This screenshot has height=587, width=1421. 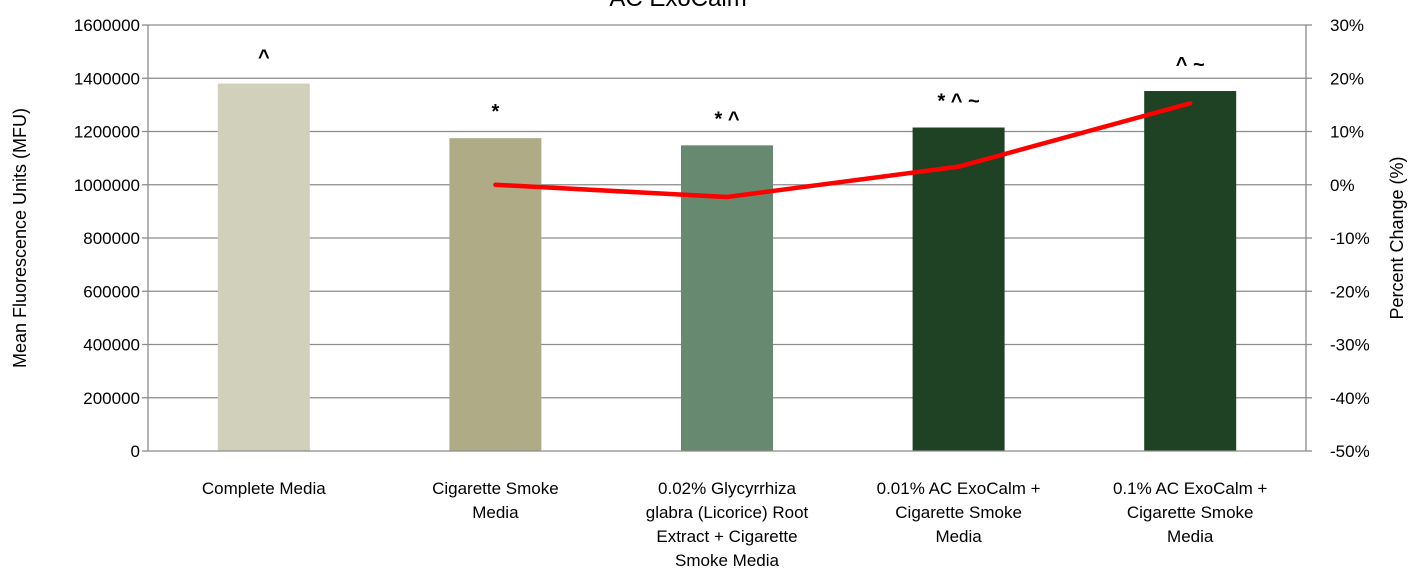 I want to click on category-label-line: Complete Media, so click(x=264, y=488).